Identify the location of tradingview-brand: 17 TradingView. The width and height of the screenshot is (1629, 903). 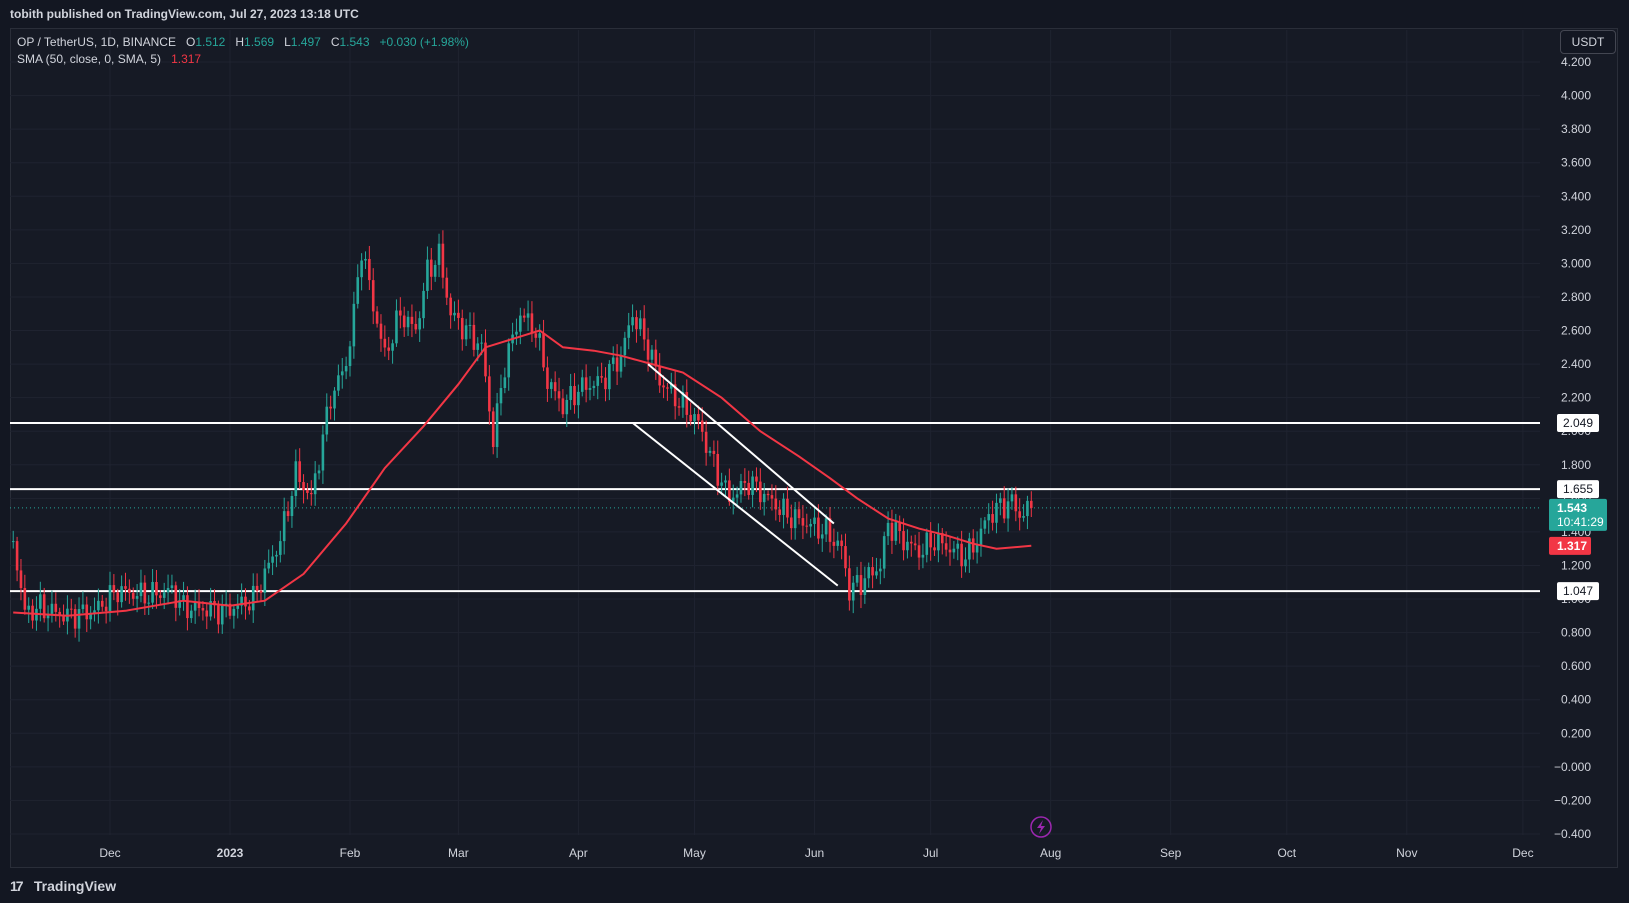
(63, 886).